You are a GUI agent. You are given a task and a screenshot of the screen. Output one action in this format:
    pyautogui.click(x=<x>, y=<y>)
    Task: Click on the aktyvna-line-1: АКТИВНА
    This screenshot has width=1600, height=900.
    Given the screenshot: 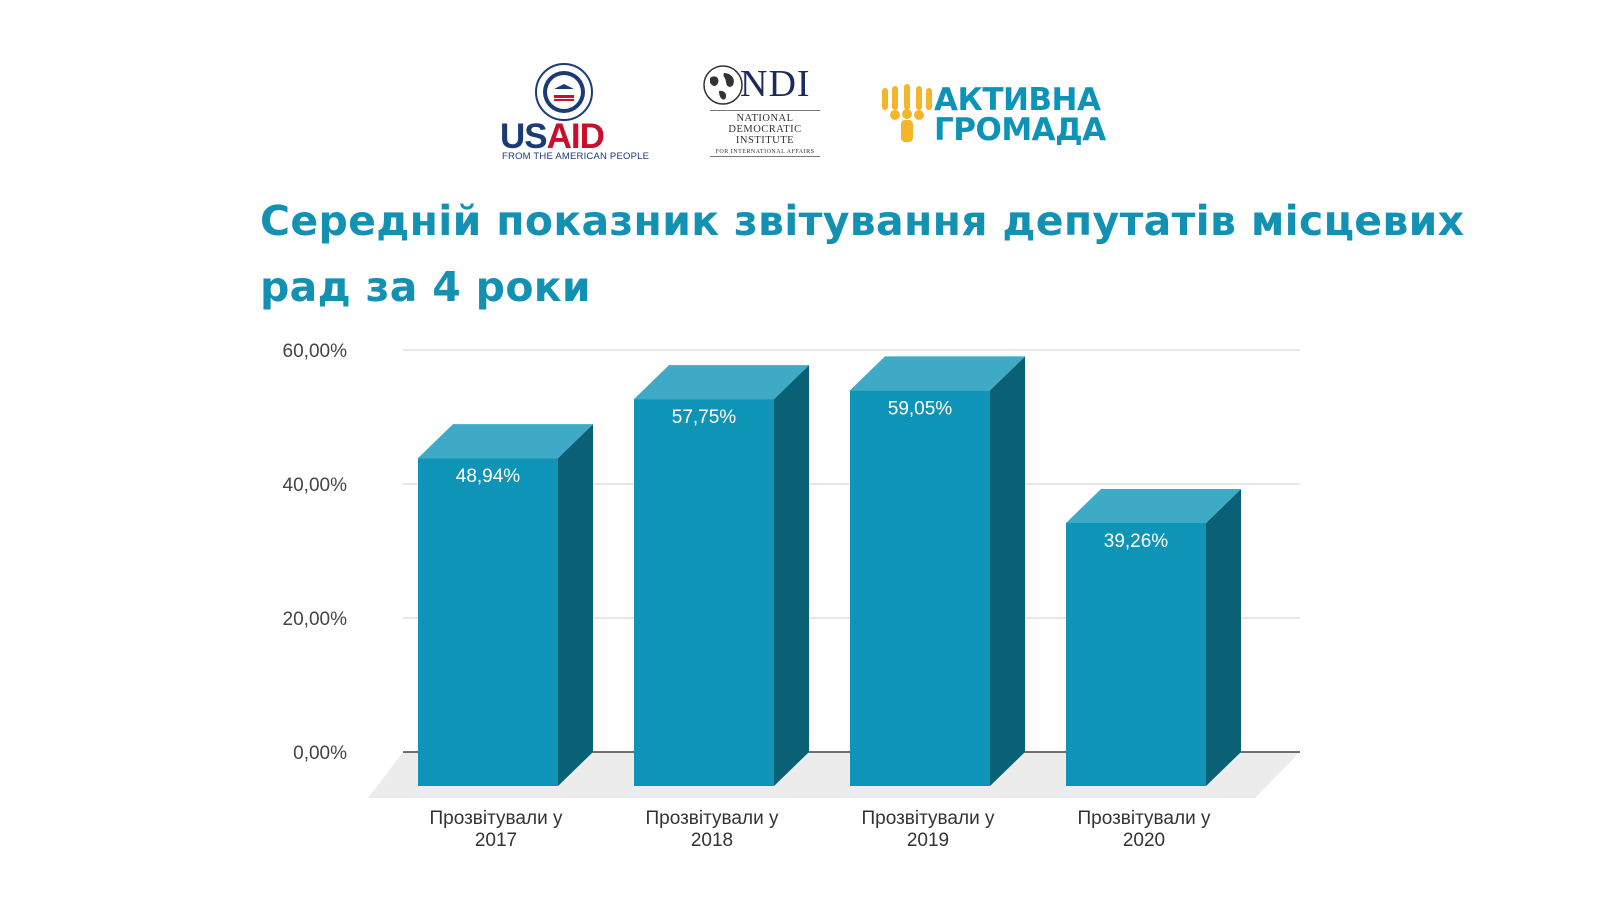 What is the action you would take?
    pyautogui.click(x=1017, y=100)
    